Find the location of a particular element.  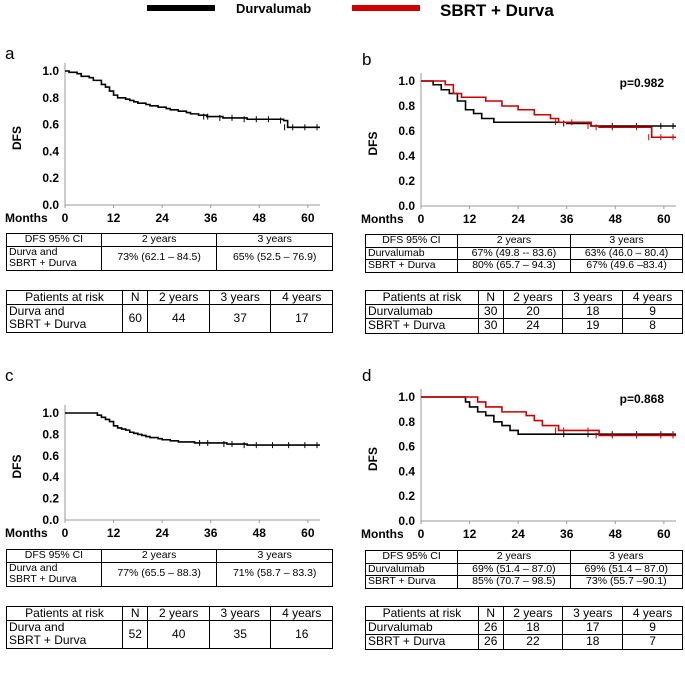

y-tick-label: 1.0 is located at coordinates (406, 81).